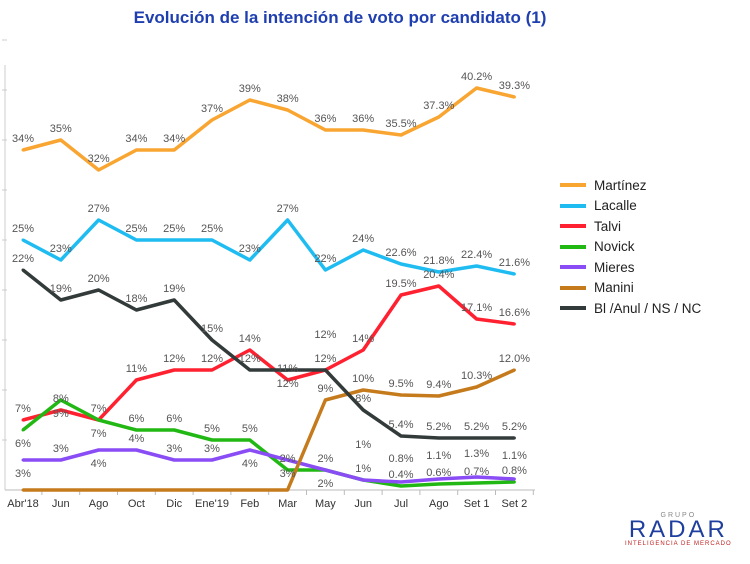  Describe the element at coordinates (250, 89) in the screenshot. I see `data-label: 39%` at that location.